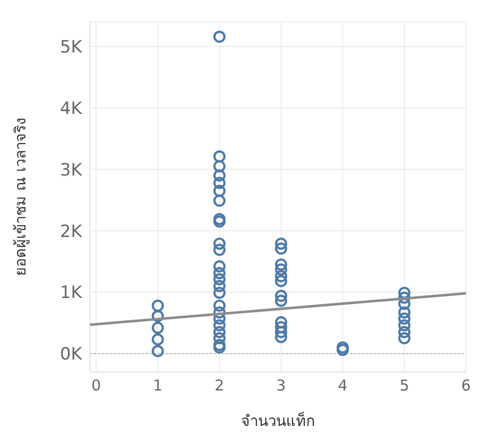  Describe the element at coordinates (96, 385) in the screenshot. I see `x-tick-label: 0` at that location.